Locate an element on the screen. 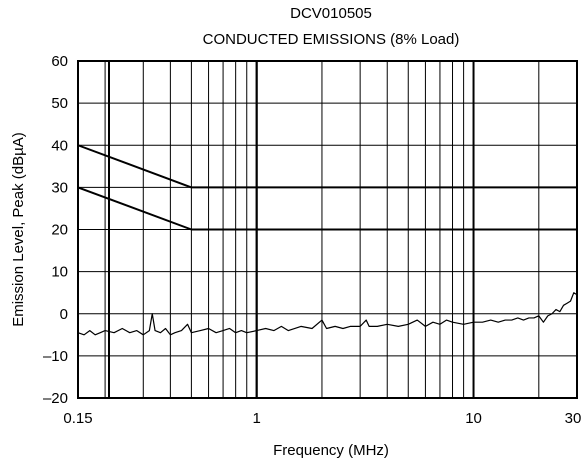 The height and width of the screenshot is (466, 587). x-tick-label: 1 is located at coordinates (257, 418).